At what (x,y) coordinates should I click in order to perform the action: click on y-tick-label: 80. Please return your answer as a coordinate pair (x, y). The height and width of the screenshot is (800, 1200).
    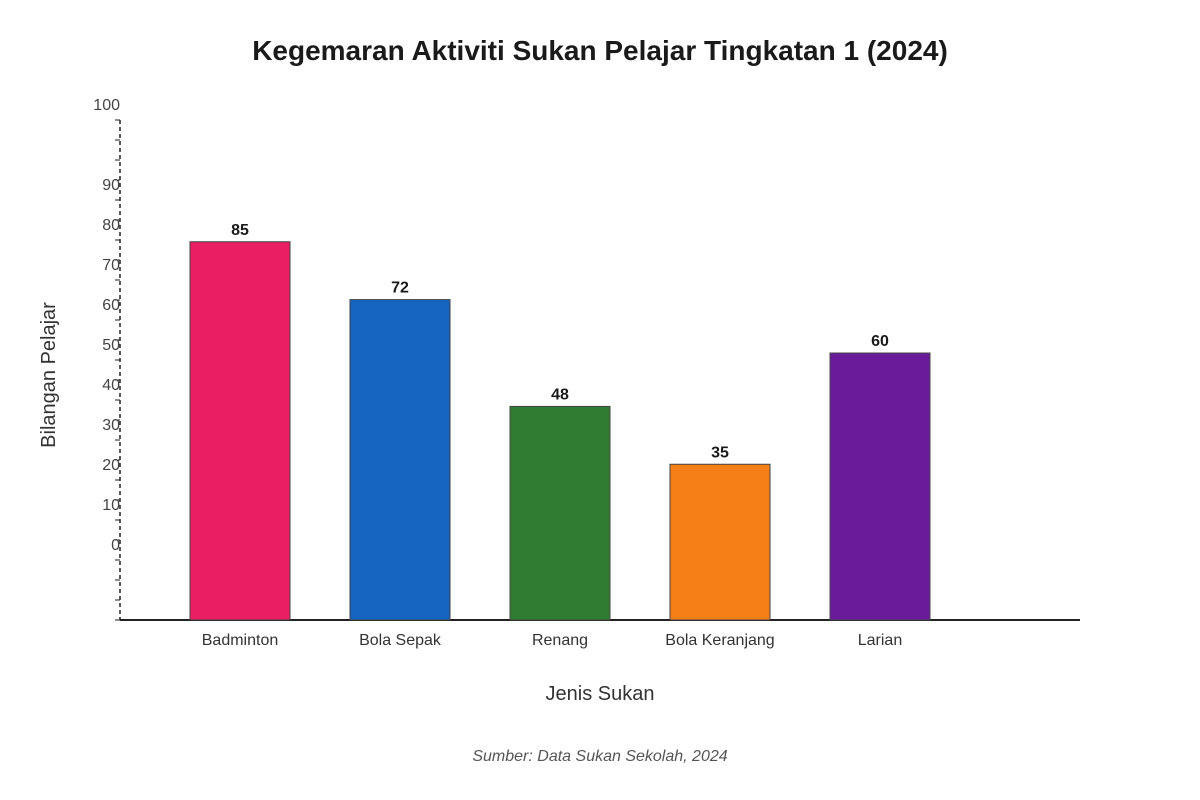
    Looking at the image, I should click on (111, 225).